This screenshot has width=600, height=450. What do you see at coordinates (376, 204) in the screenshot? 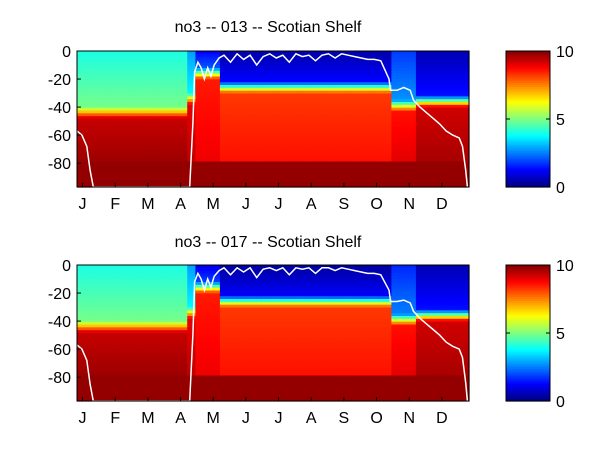
I see `x-tick-label: O` at bounding box center [376, 204].